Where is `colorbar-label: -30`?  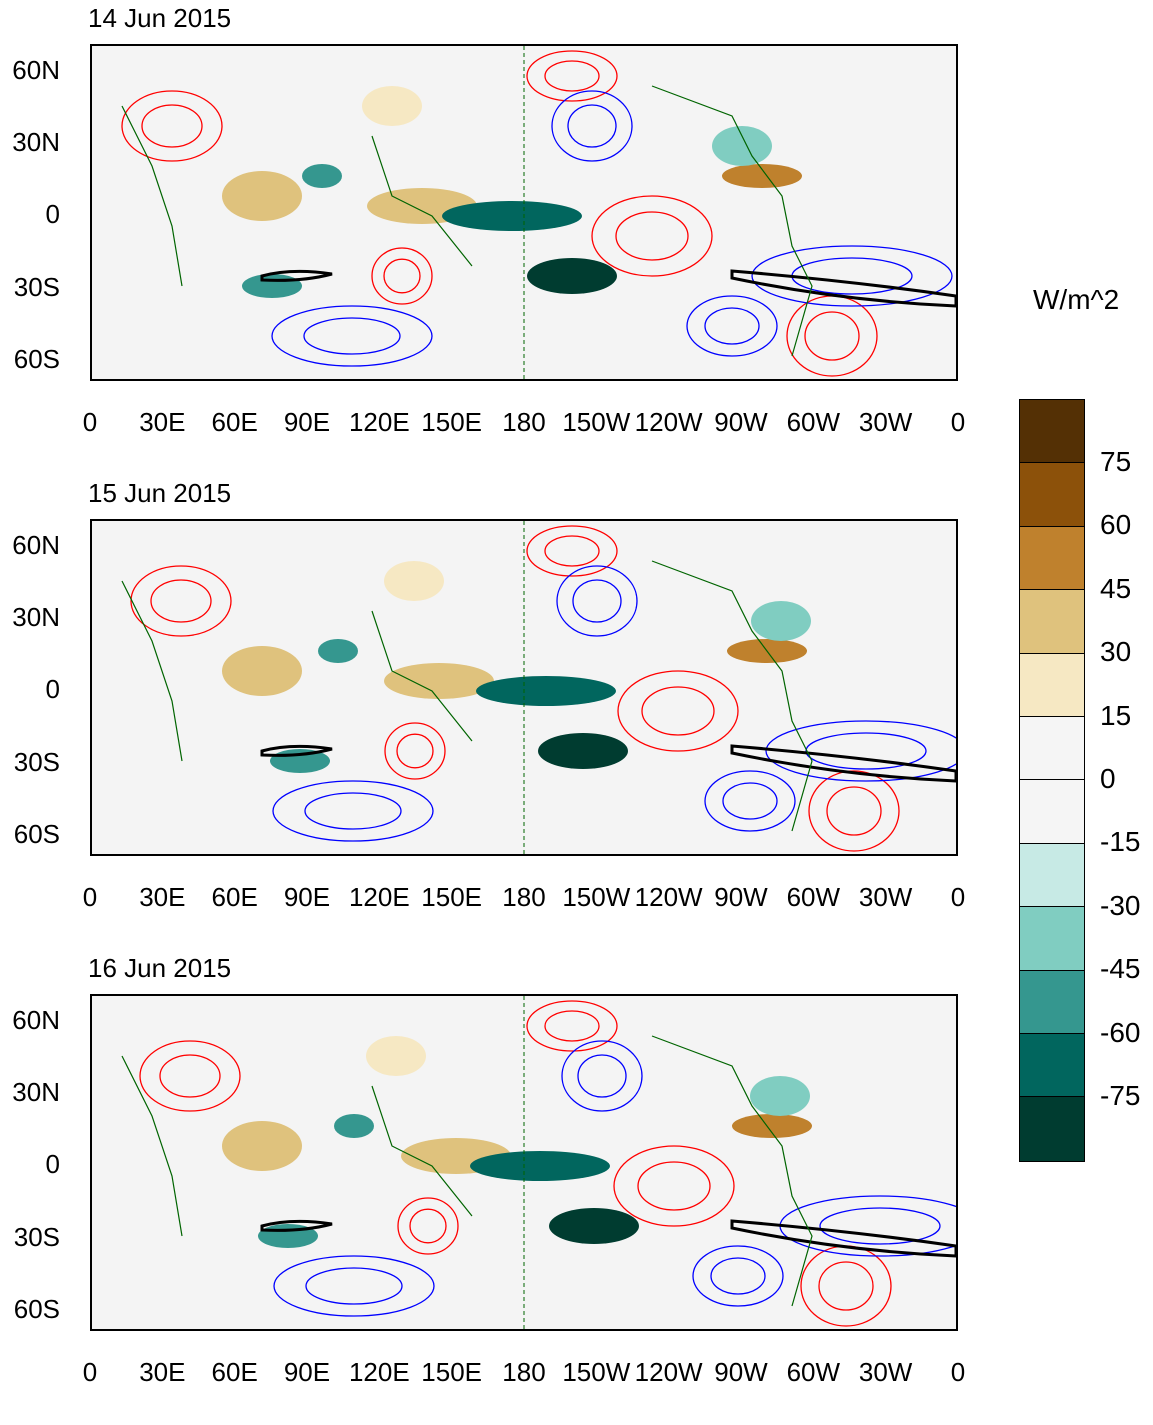
colorbar-label: -30 is located at coordinates (1120, 905).